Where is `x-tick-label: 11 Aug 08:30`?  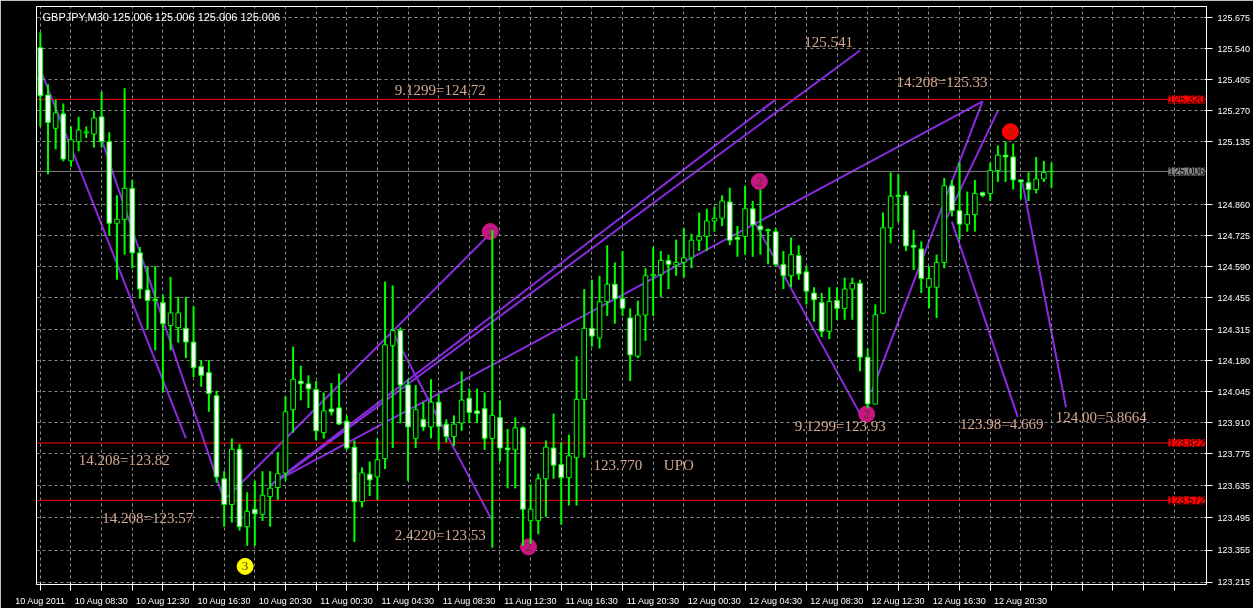 x-tick-label: 11 Aug 08:30 is located at coordinates (469, 600).